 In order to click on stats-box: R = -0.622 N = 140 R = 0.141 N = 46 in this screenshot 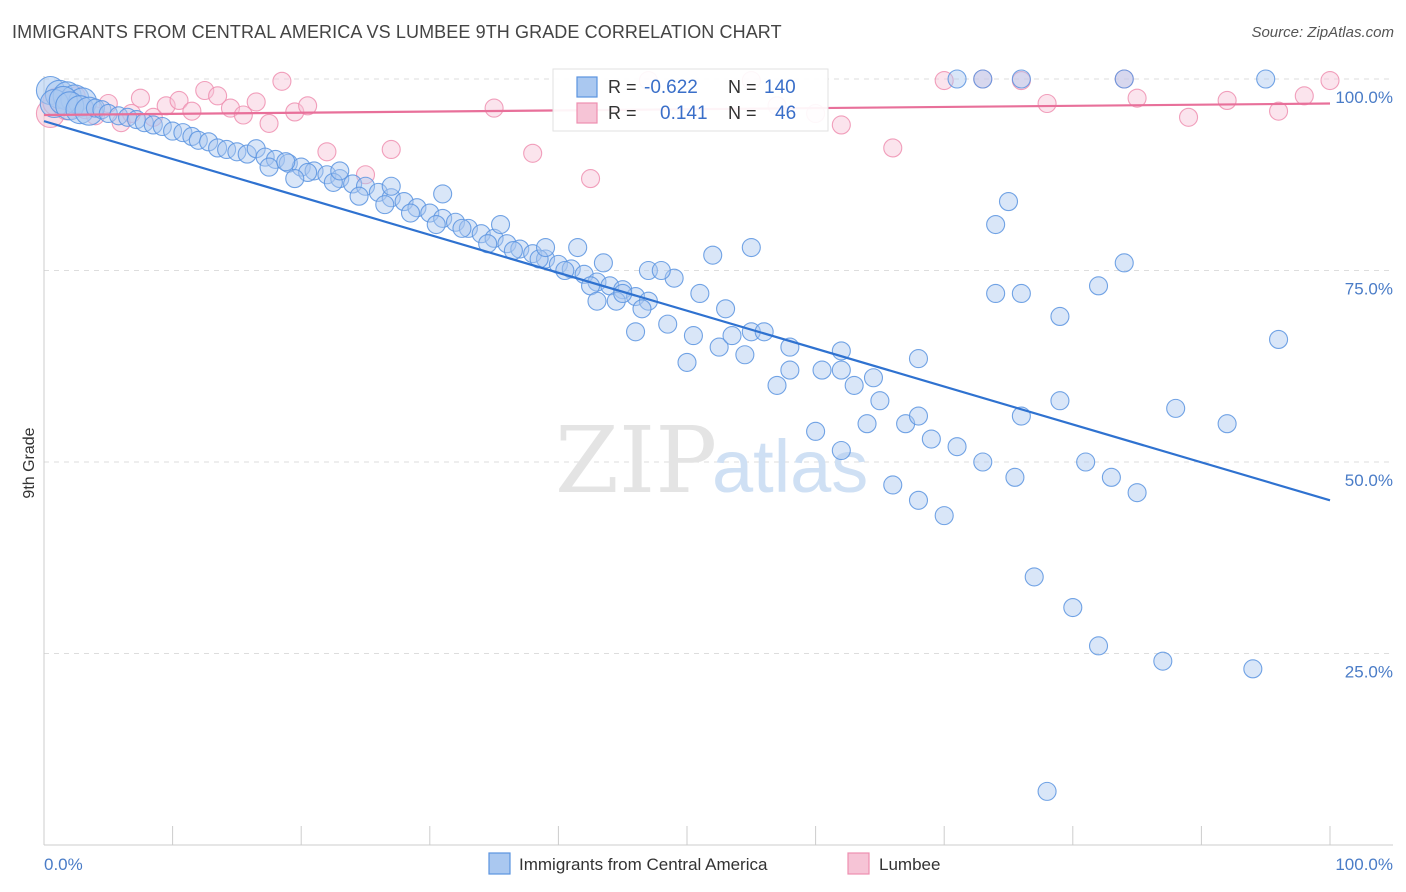, I will do `click(690, 100)`.